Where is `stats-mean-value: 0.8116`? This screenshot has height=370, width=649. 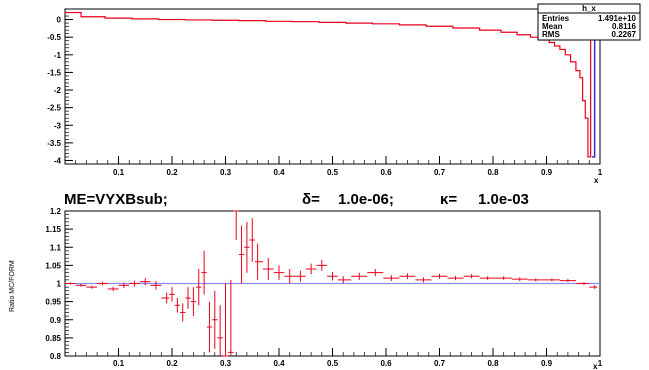
stats-mean-value: 0.8116 is located at coordinates (624, 26).